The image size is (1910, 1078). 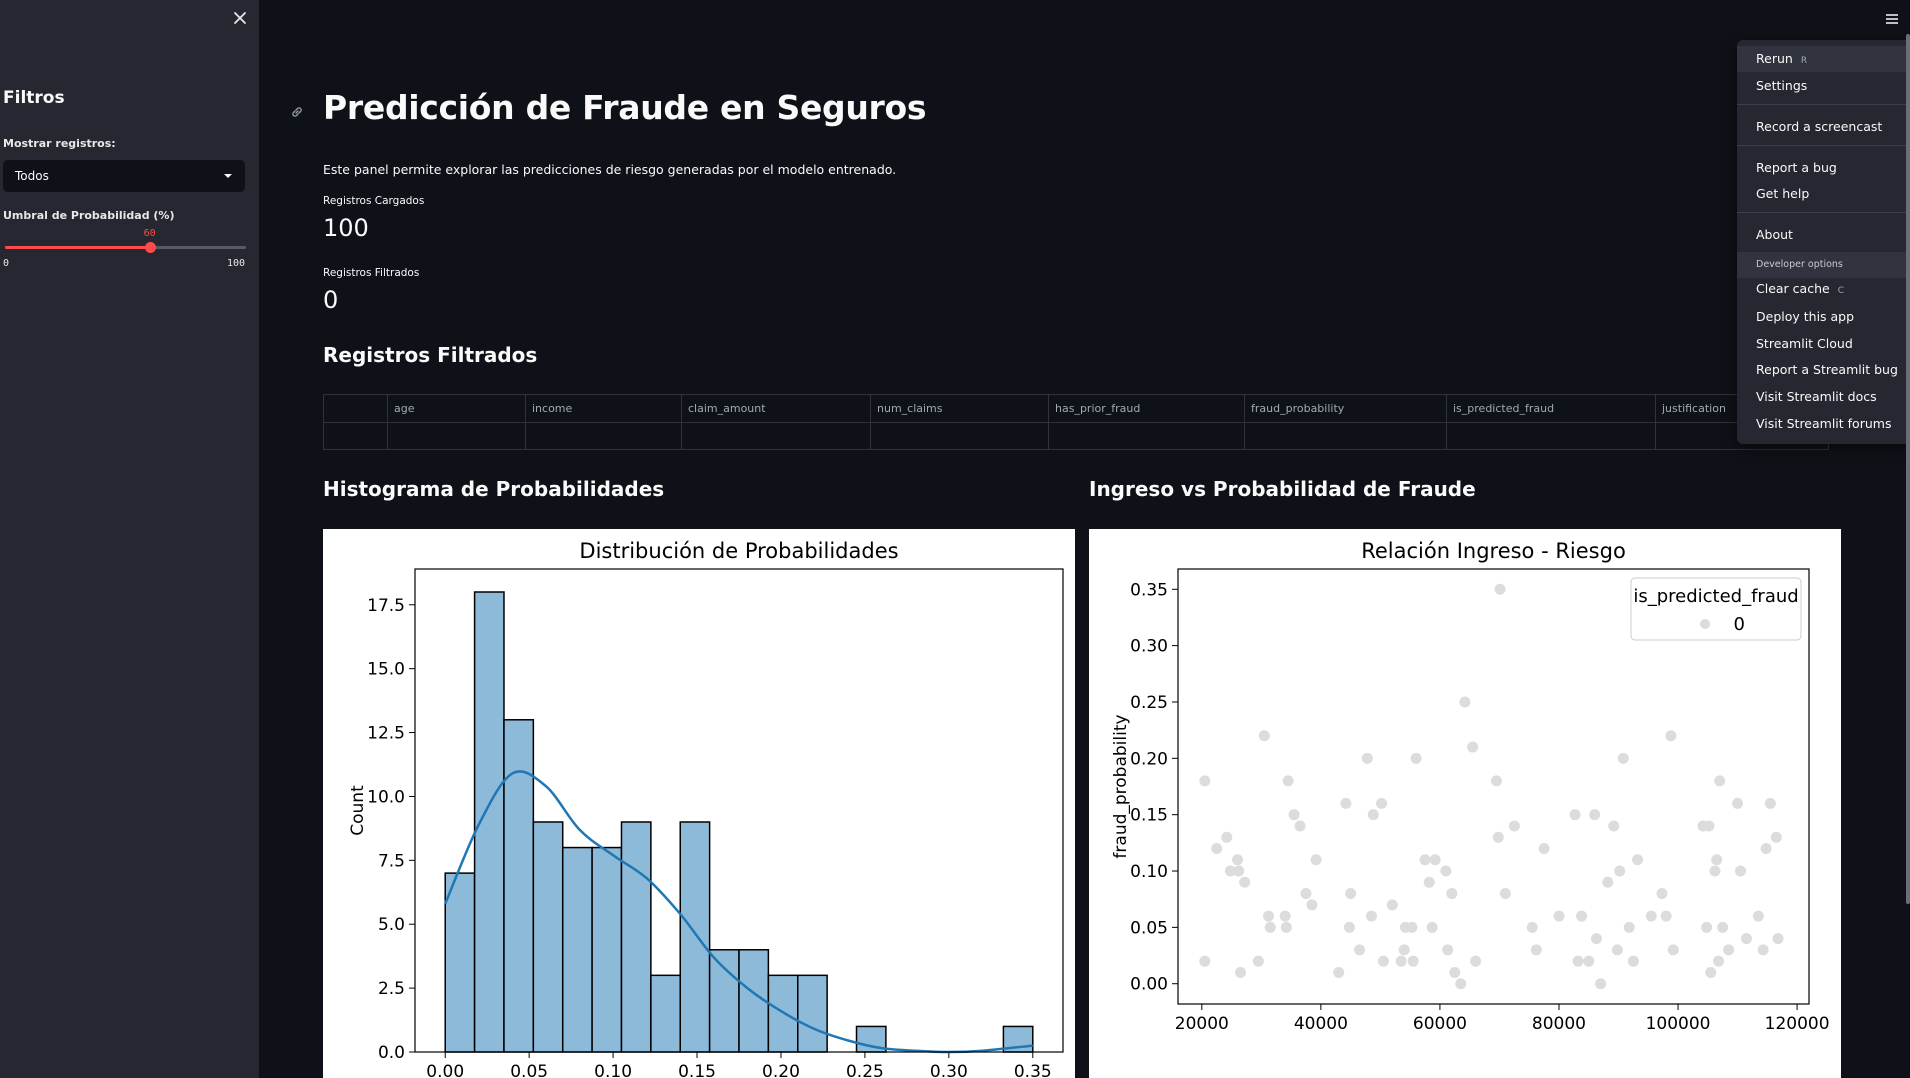 I want to click on show-records-label: Mostrar registros:, so click(x=59, y=143).